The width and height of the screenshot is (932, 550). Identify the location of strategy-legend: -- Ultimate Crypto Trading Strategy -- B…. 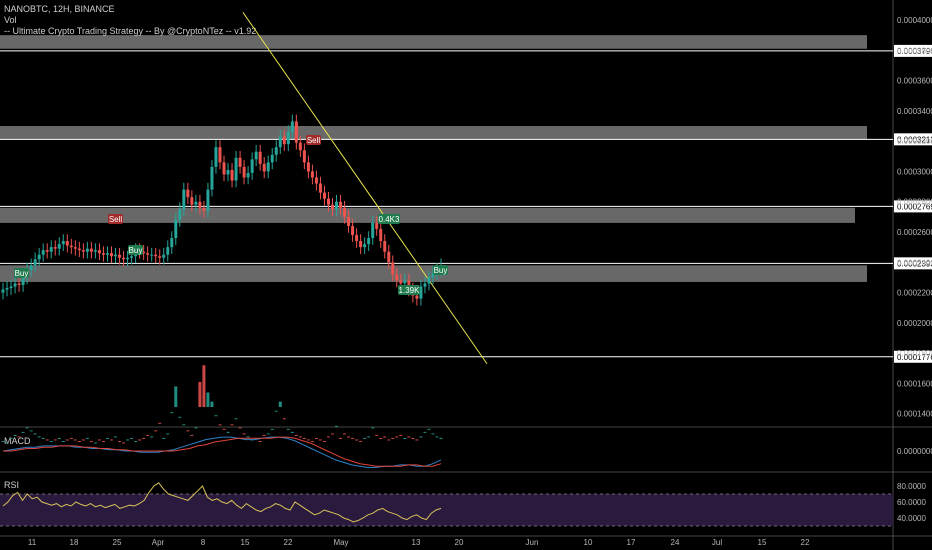
(130, 31).